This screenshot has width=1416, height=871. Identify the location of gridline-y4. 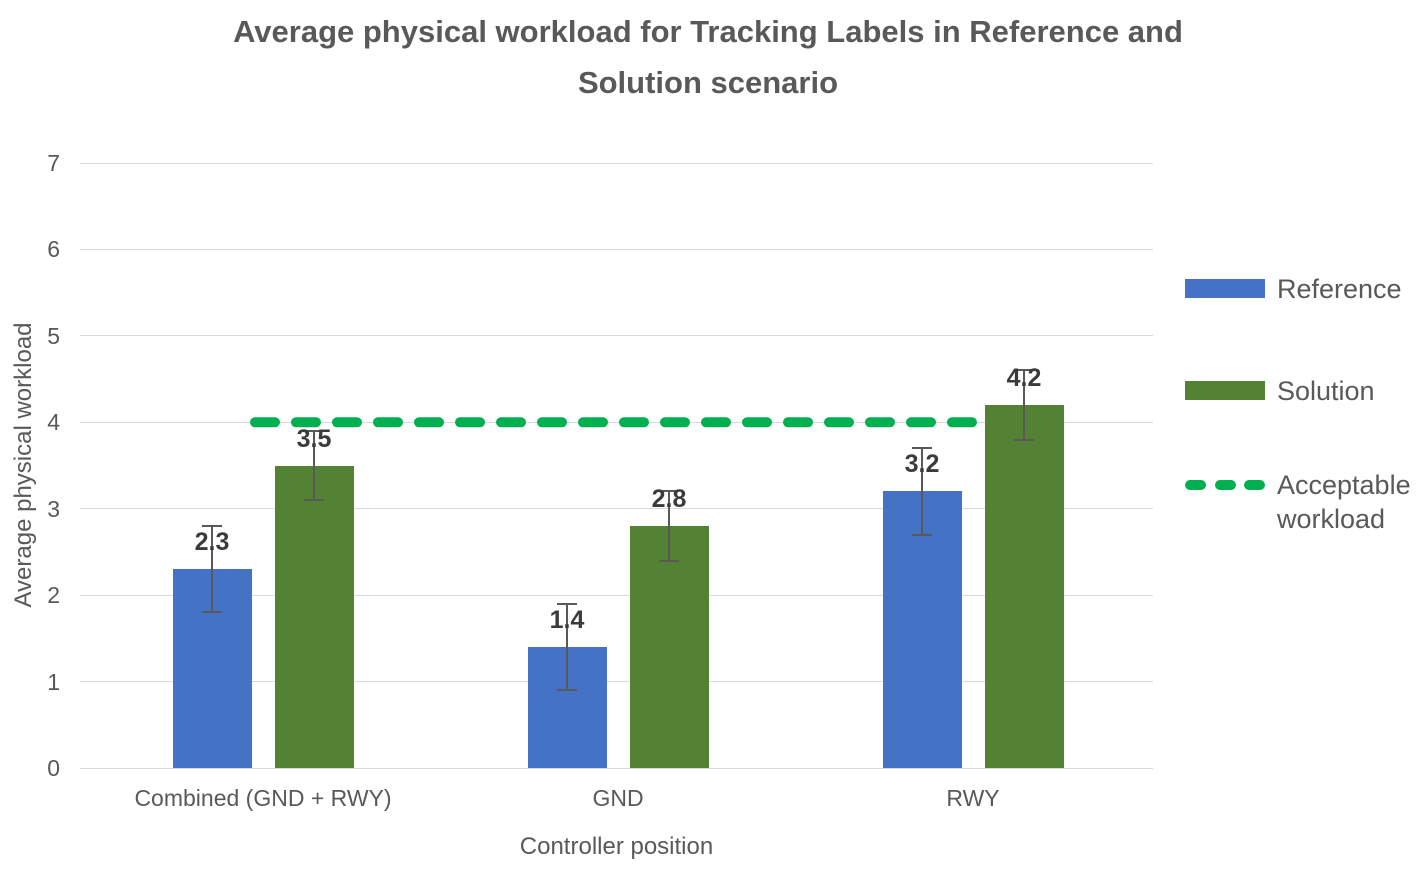
(616, 422).